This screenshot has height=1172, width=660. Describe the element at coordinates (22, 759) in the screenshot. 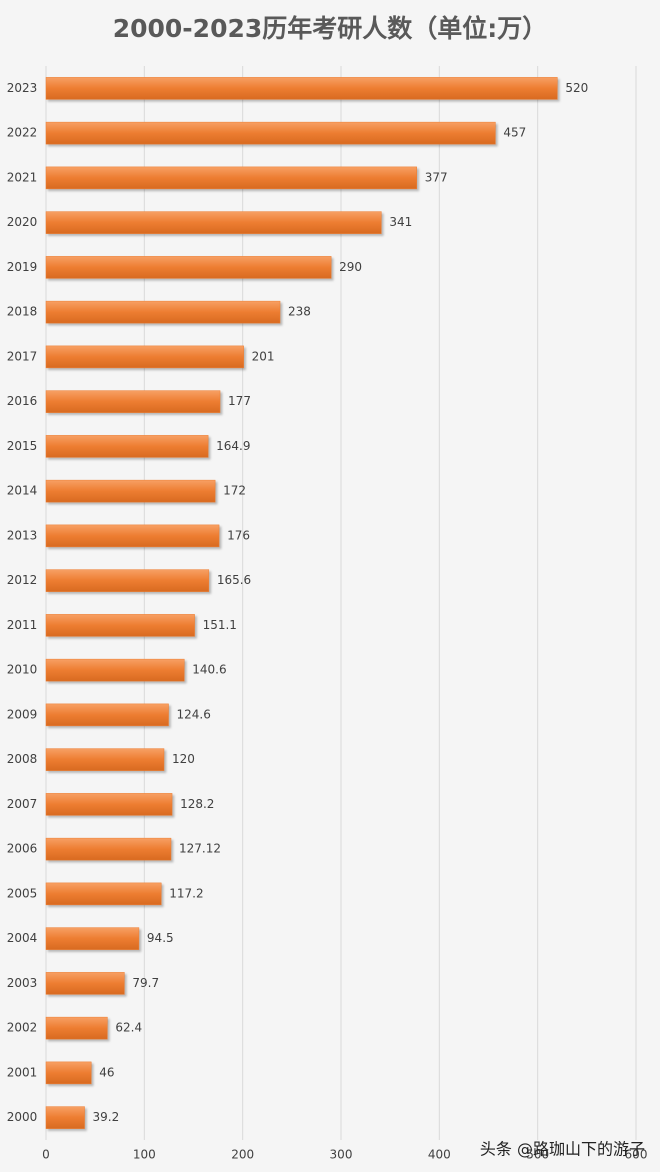

I see `y-tick-label: 2008` at that location.